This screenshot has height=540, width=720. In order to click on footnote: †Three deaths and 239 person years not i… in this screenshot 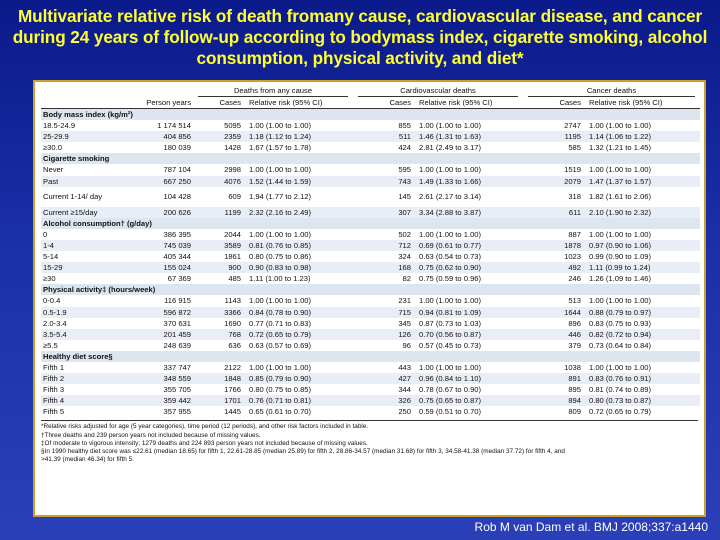, I will do `click(151, 435)`.